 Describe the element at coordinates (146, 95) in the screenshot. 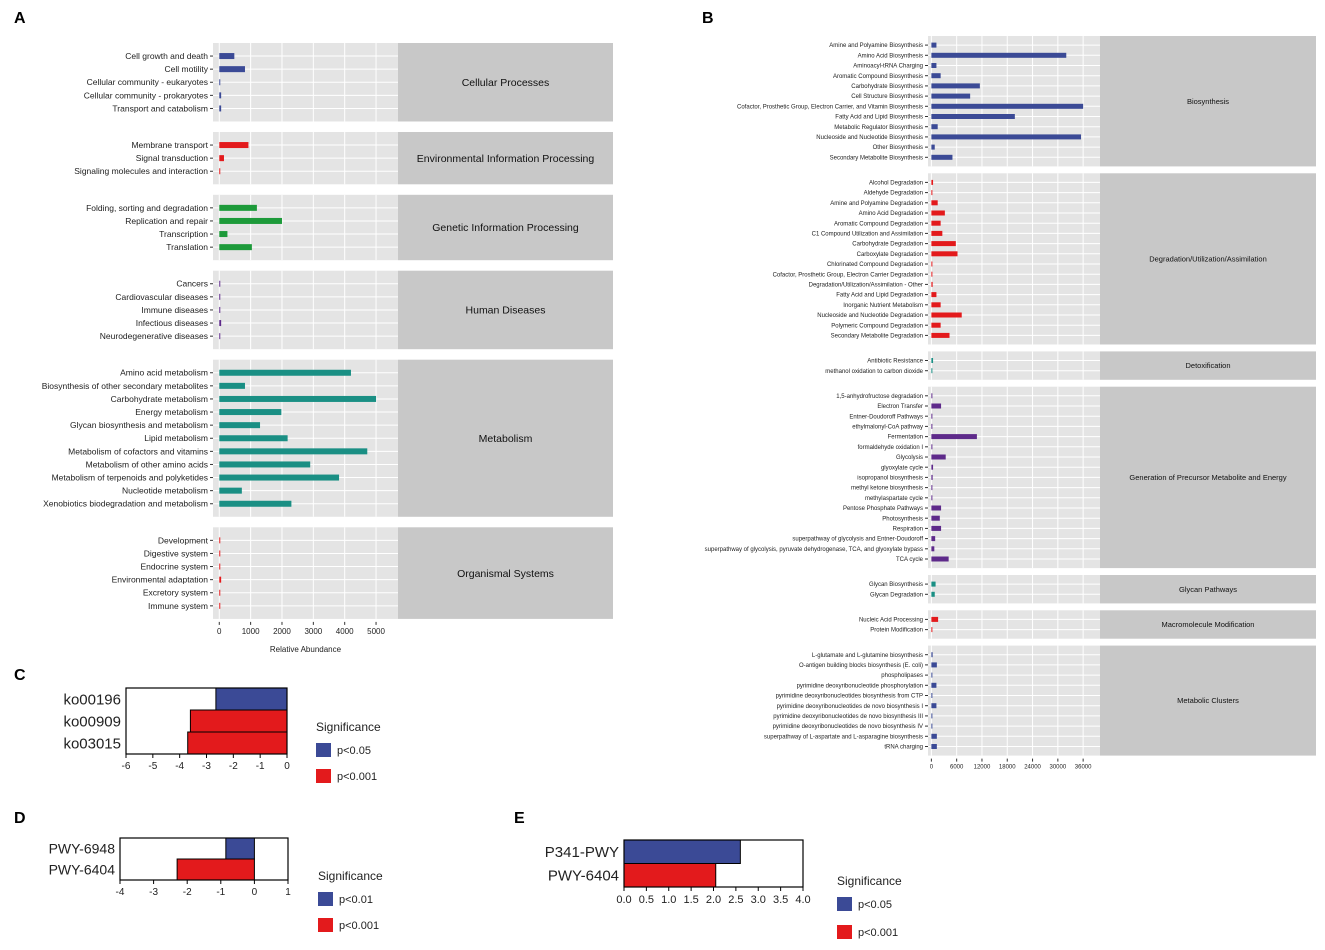

I see `category-label: Cellular community - prokaryotes` at that location.